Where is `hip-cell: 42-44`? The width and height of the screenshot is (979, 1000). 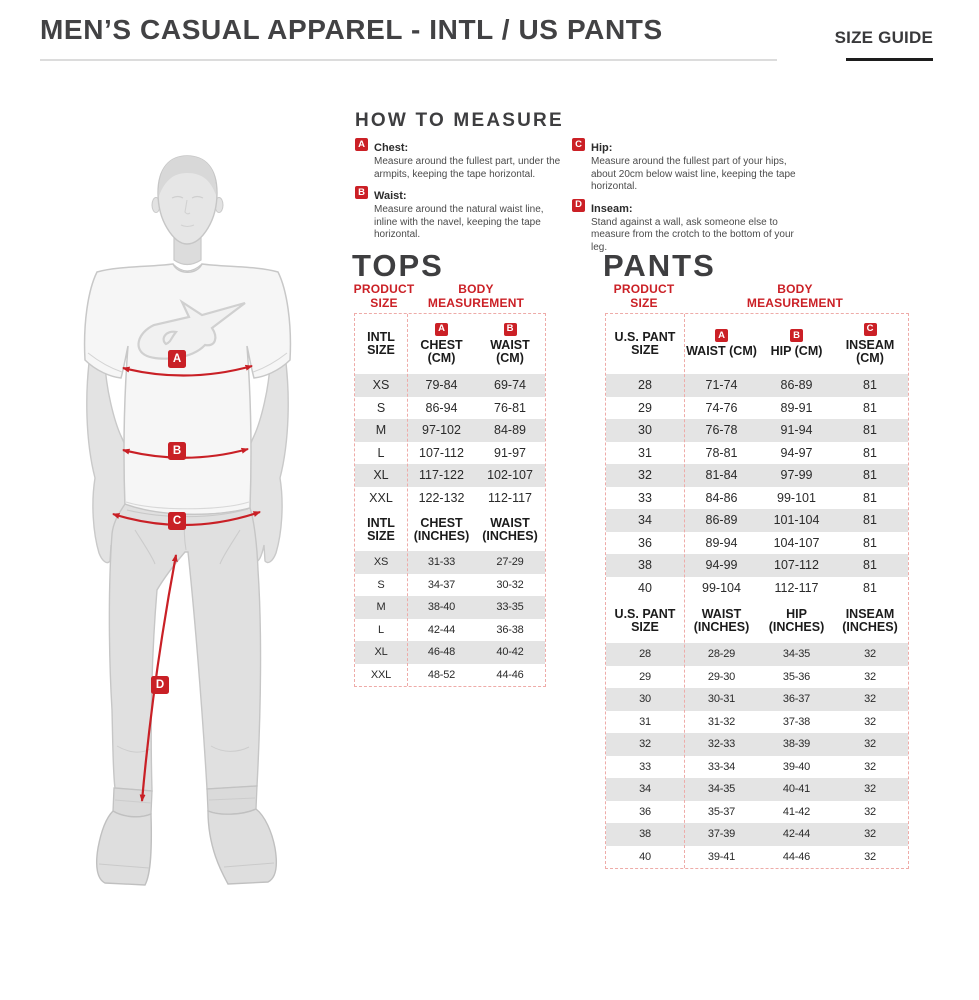
hip-cell: 42-44 is located at coordinates (796, 834).